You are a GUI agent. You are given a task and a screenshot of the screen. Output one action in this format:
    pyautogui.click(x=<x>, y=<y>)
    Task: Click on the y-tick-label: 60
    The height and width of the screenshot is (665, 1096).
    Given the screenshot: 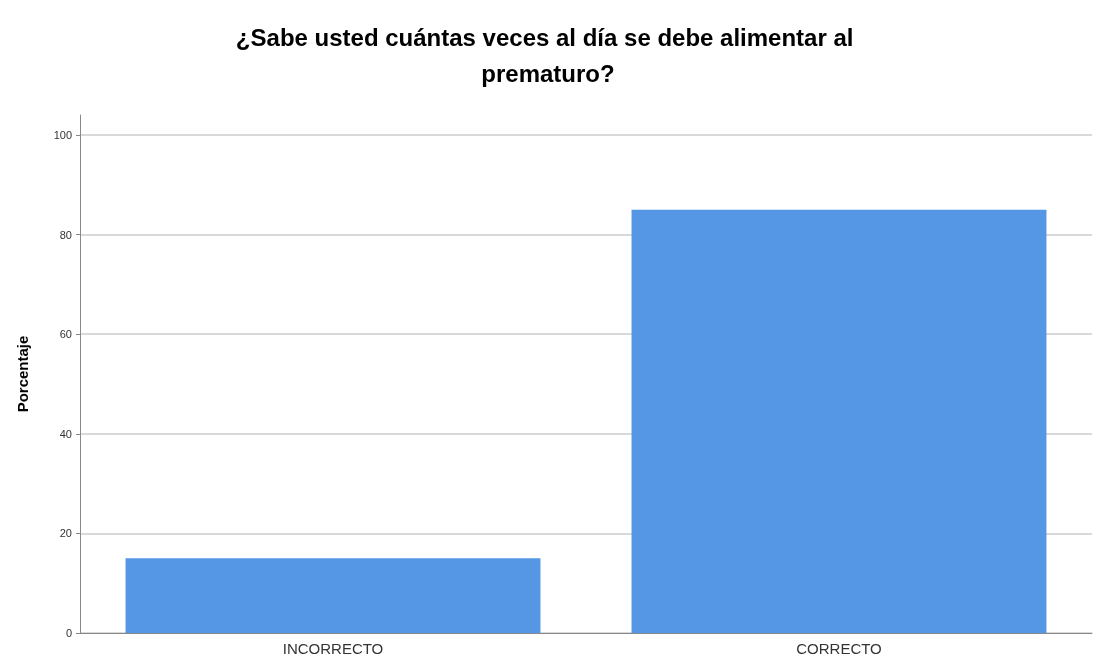 What is the action you would take?
    pyautogui.click(x=65, y=334)
    